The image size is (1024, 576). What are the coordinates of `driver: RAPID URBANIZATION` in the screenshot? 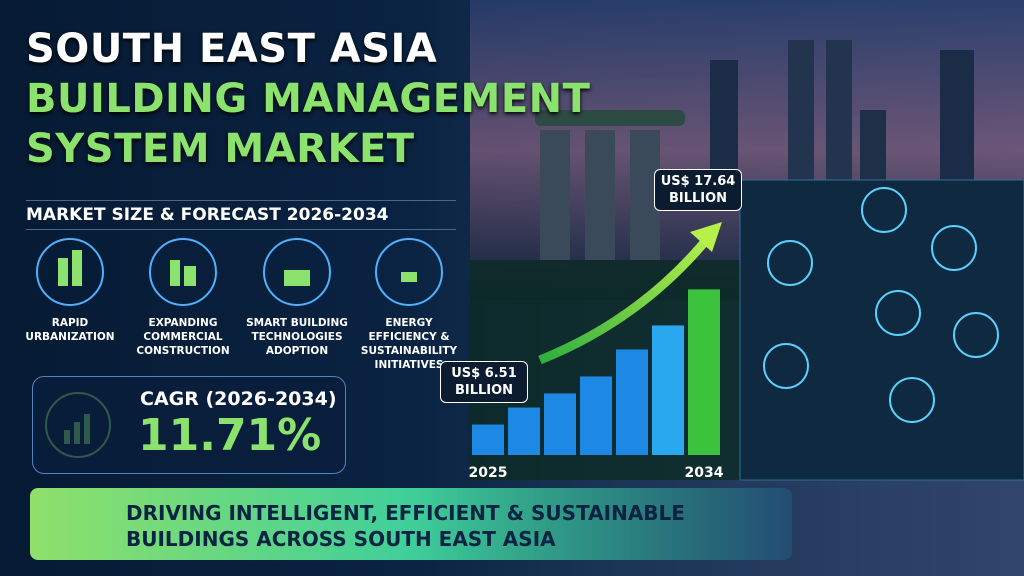 It's located at (70, 330).